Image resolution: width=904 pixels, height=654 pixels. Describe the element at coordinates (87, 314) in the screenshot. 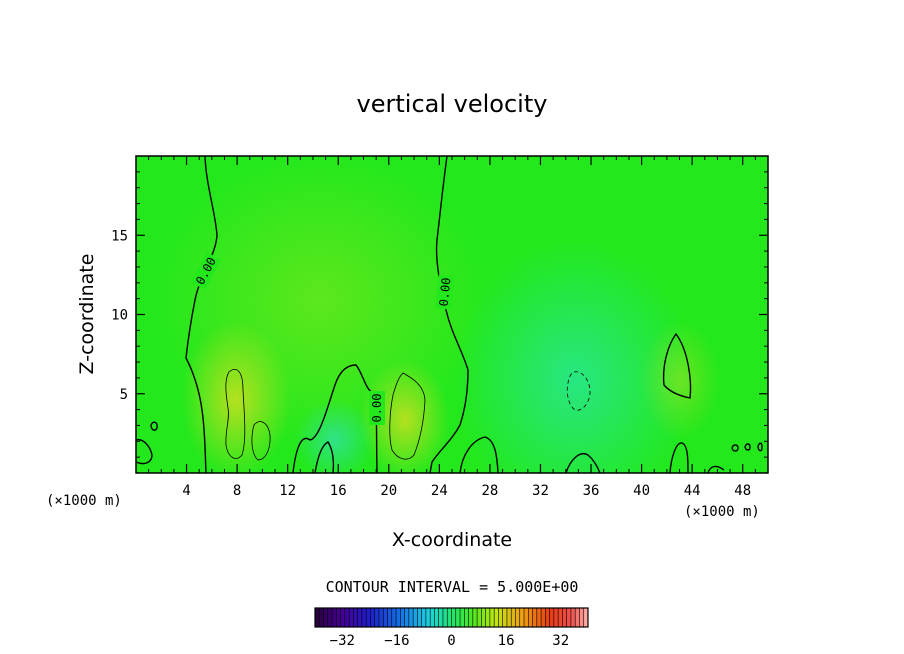

I see `y-axis-label: Z-coordinate` at that location.